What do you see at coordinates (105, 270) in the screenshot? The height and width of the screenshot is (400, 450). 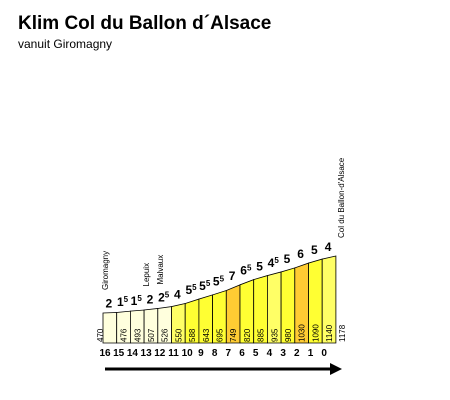 I see `place-label: Giromagny` at bounding box center [105, 270].